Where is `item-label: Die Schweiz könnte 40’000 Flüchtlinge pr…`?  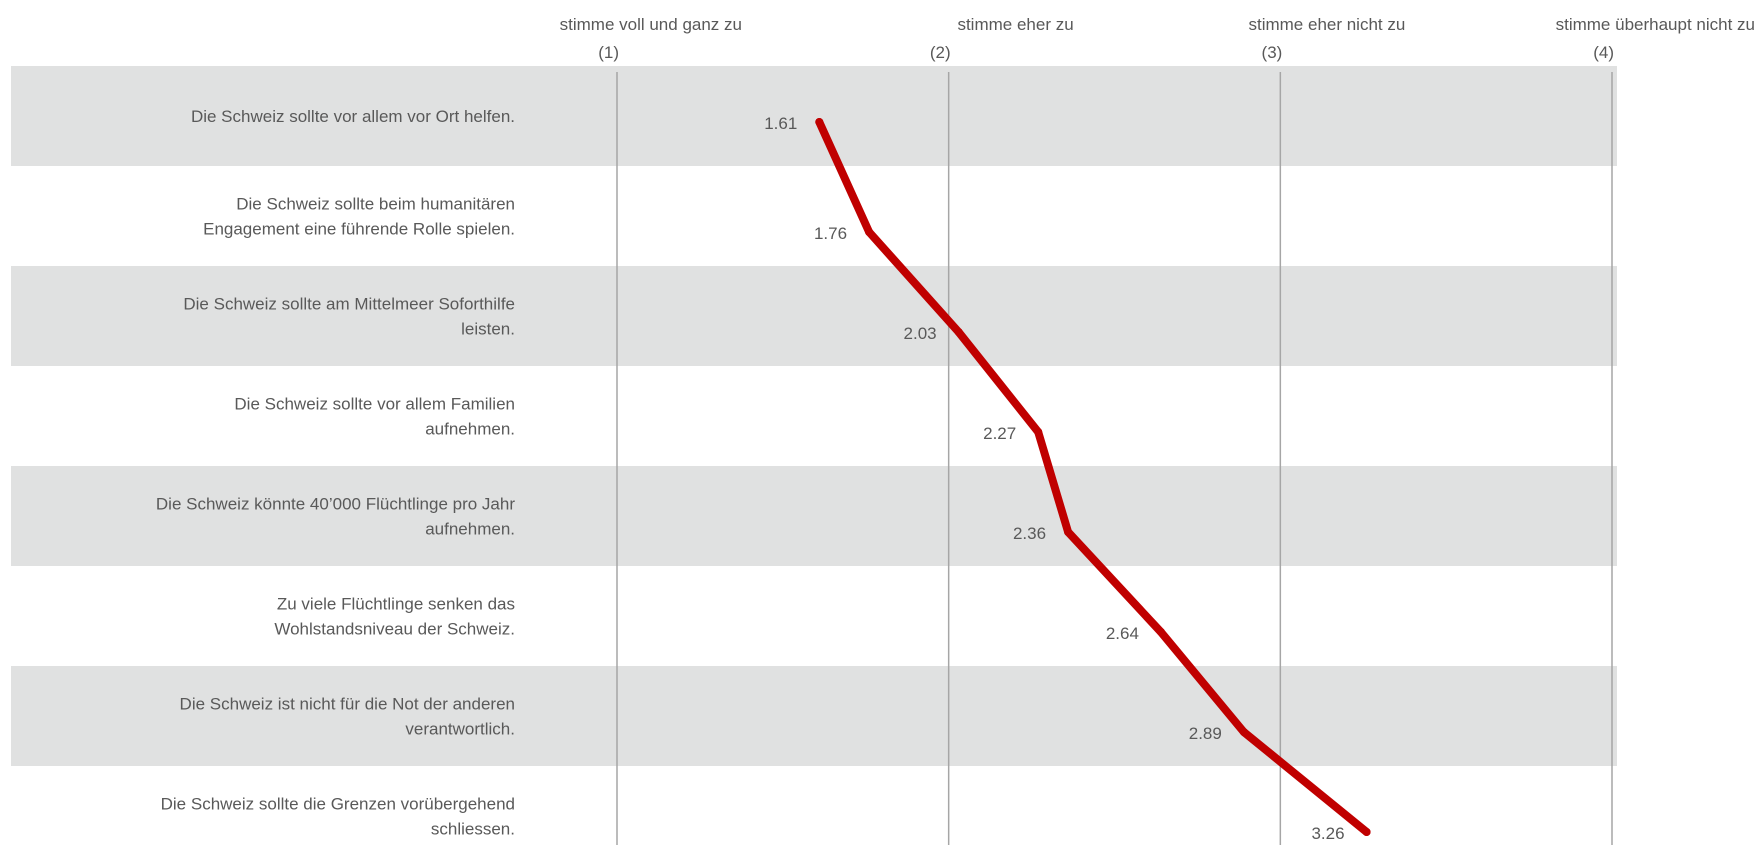
item-label: Die Schweiz könnte 40’000 Flüchtlinge pr… is located at coordinates (335, 517).